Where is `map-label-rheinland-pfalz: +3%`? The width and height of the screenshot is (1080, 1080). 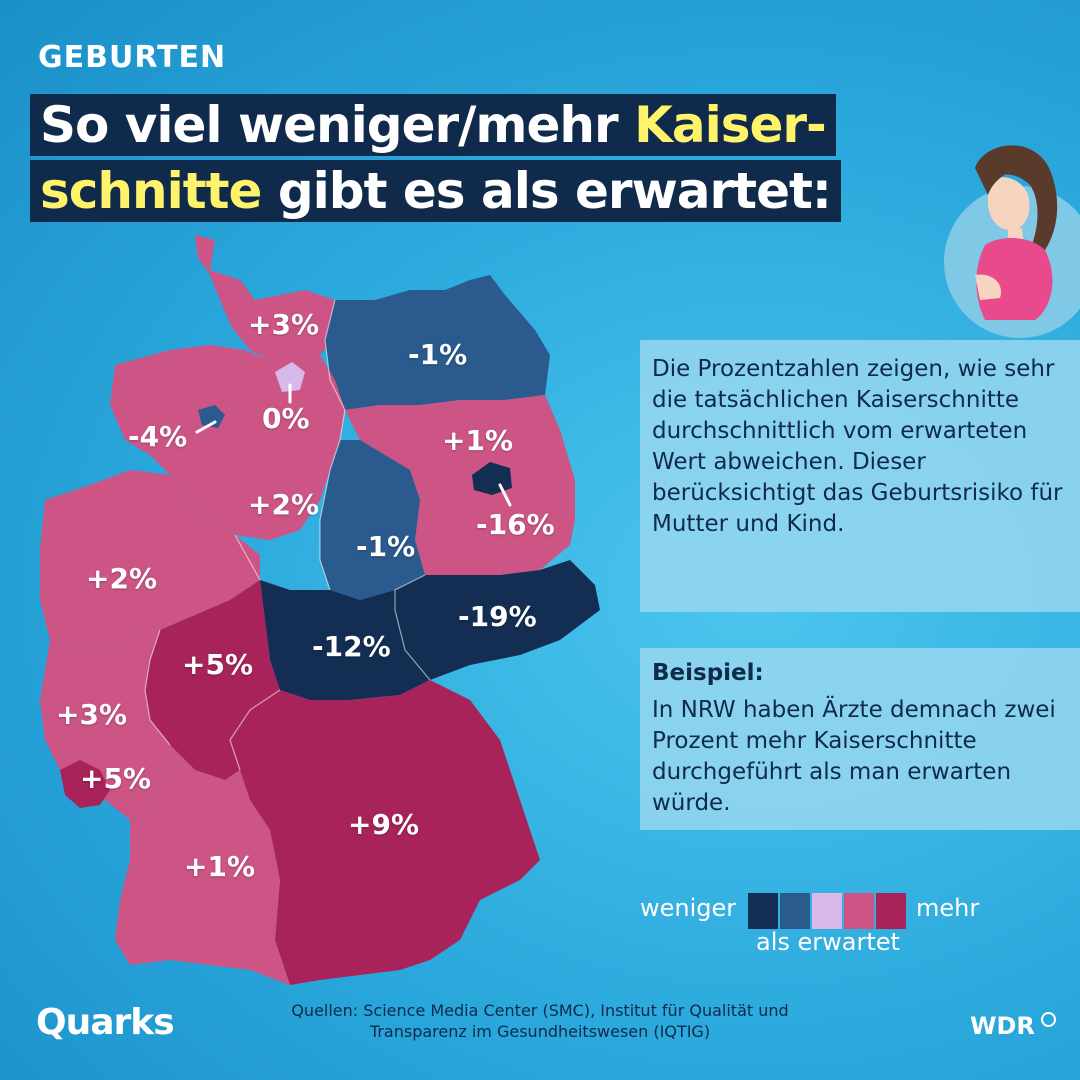
map-label-rheinland-pfalz: +3% is located at coordinates (91, 714).